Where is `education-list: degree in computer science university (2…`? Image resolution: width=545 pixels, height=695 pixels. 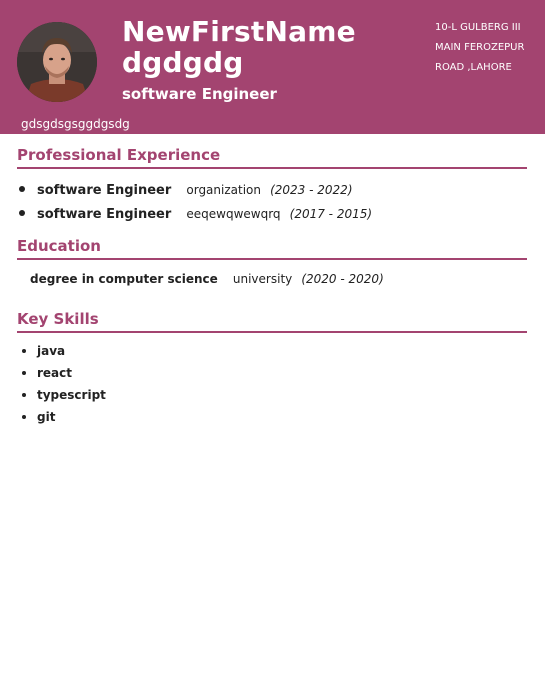 education-list: degree in computer science university (2… is located at coordinates (272, 278).